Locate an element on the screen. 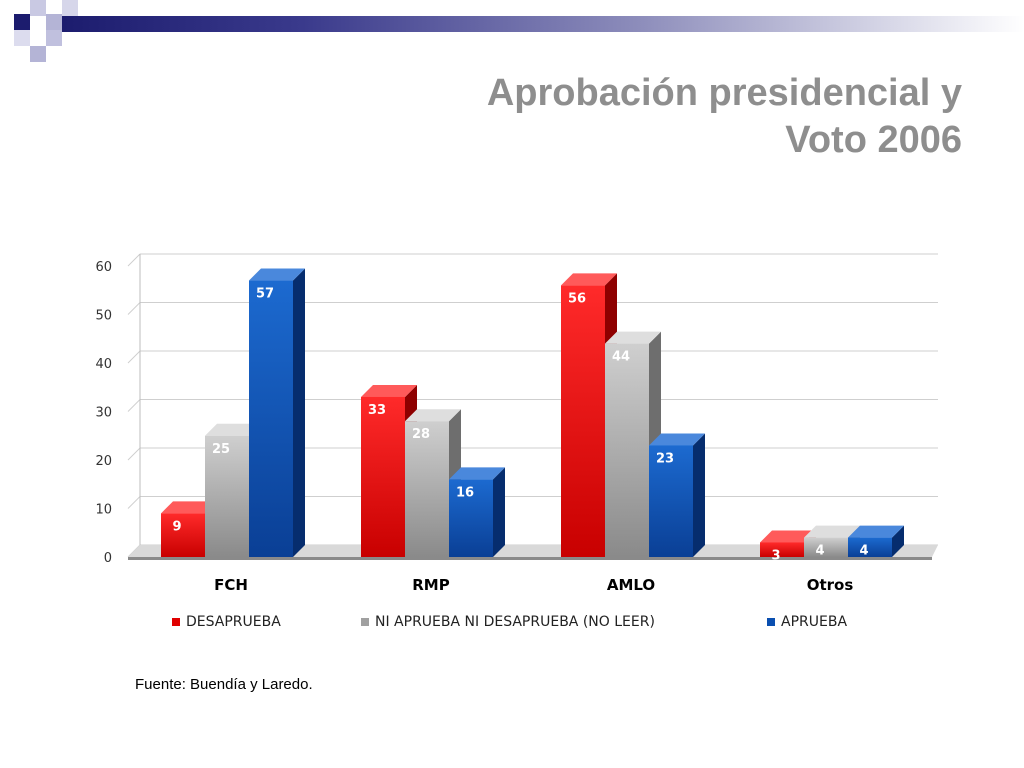  legend-swatch-ni is located at coordinates (365, 622).